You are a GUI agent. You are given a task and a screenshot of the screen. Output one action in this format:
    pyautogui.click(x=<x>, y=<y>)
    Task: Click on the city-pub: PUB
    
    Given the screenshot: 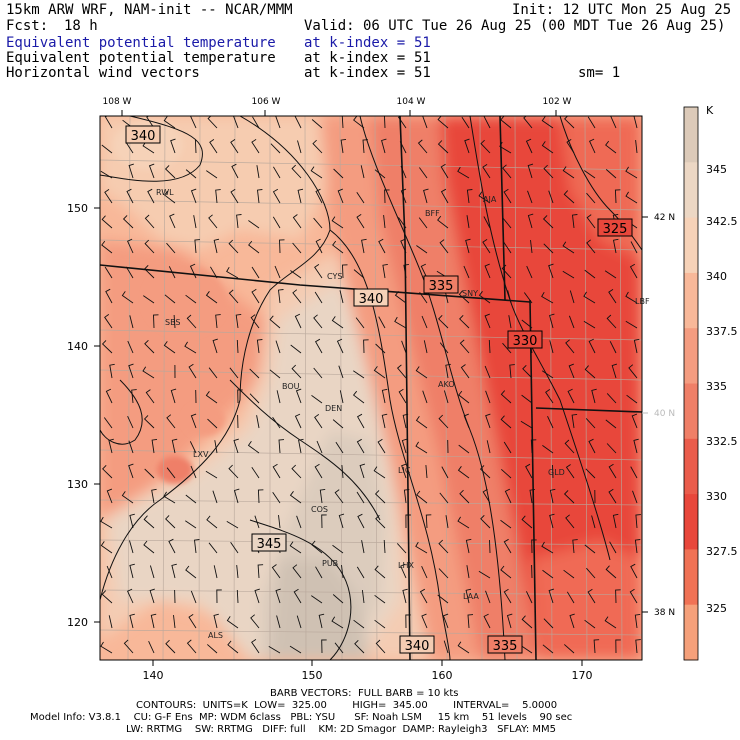 What is the action you would take?
    pyautogui.click(x=330, y=563)
    